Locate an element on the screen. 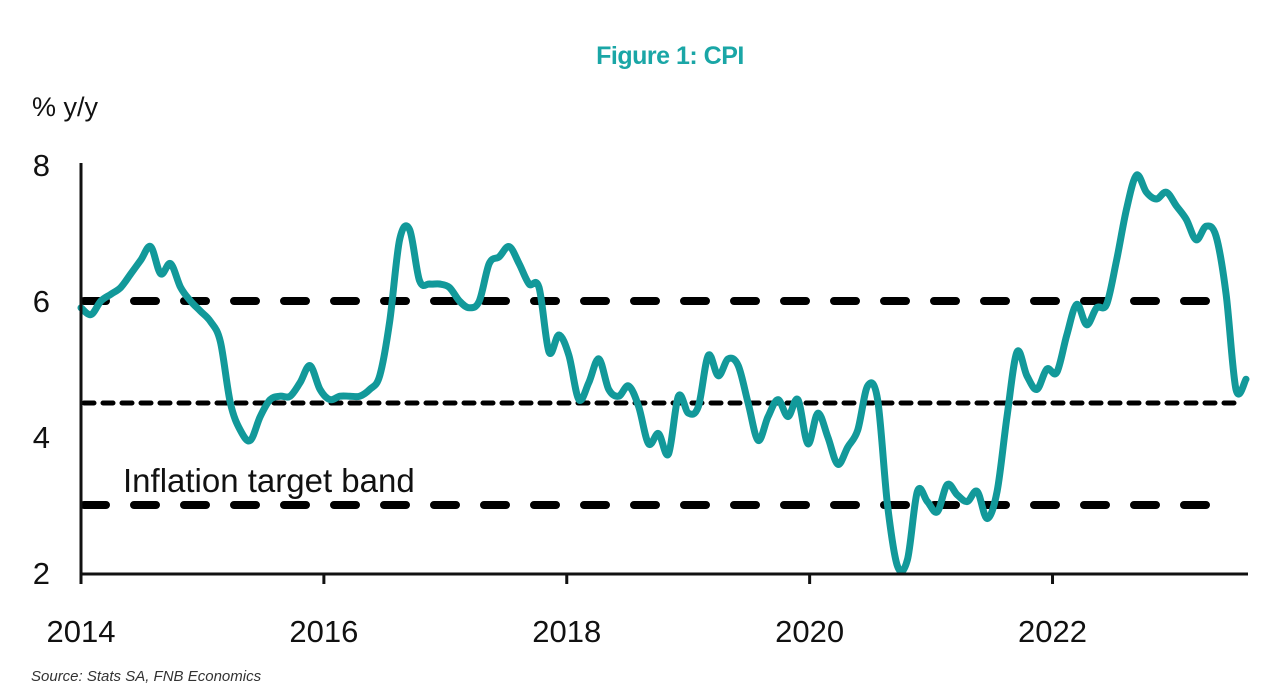 The width and height of the screenshot is (1280, 700). x-tick-label: 2016 is located at coordinates (323, 631).